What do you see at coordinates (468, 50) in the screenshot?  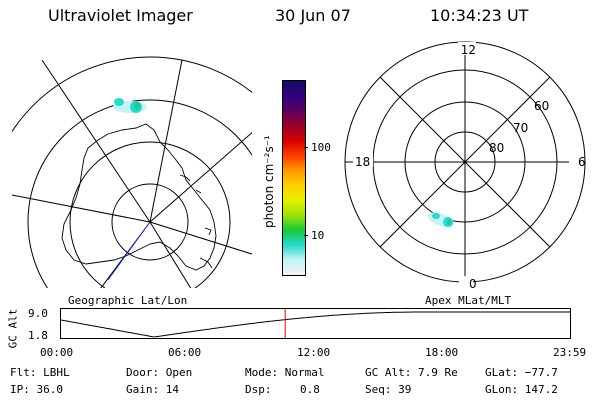 I see `mlt-label-12: 12` at bounding box center [468, 50].